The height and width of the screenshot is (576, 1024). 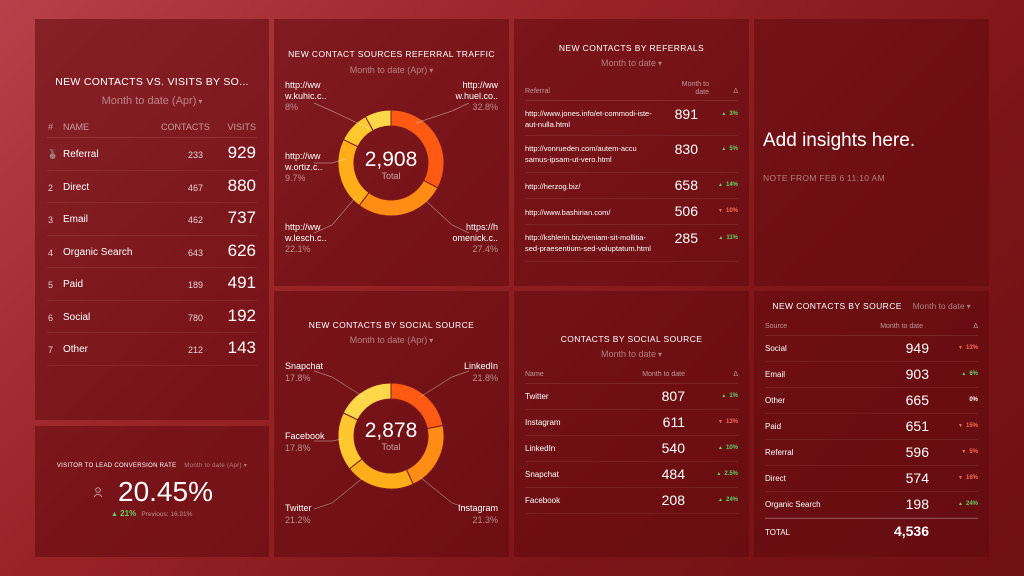 I want to click on table-row: 7 Other 212 143, so click(x=152, y=349).